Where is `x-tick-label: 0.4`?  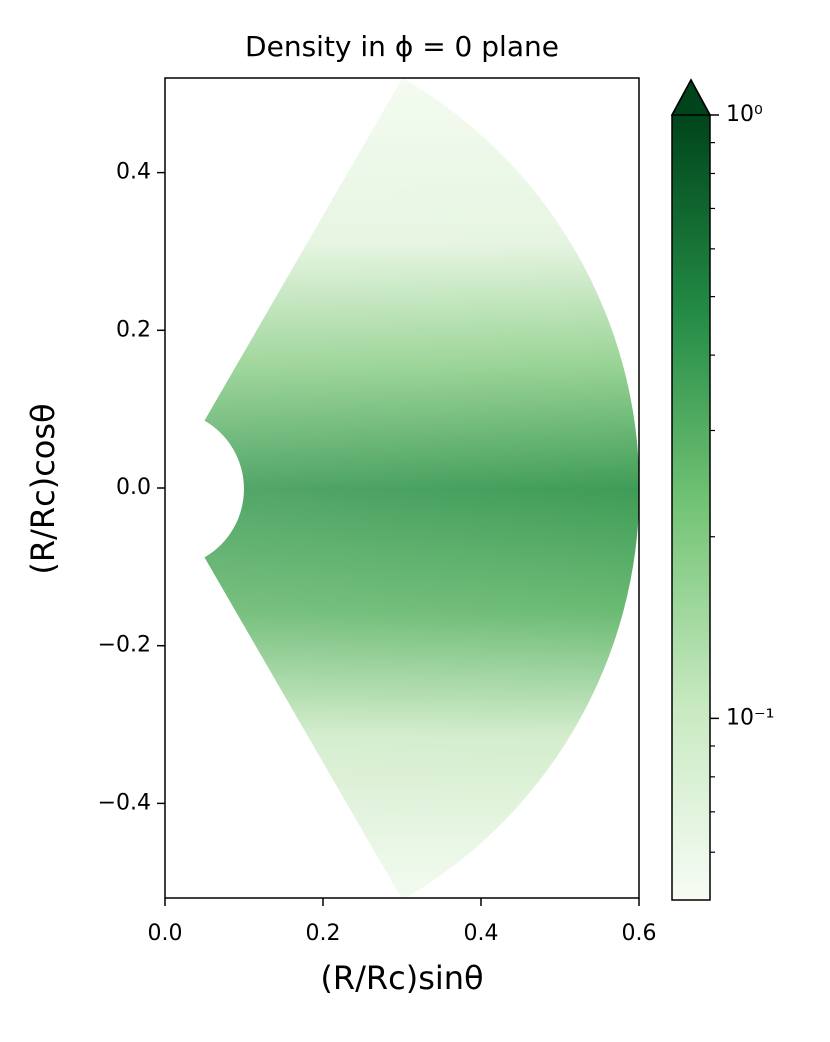 x-tick-label: 0.4 is located at coordinates (481, 933).